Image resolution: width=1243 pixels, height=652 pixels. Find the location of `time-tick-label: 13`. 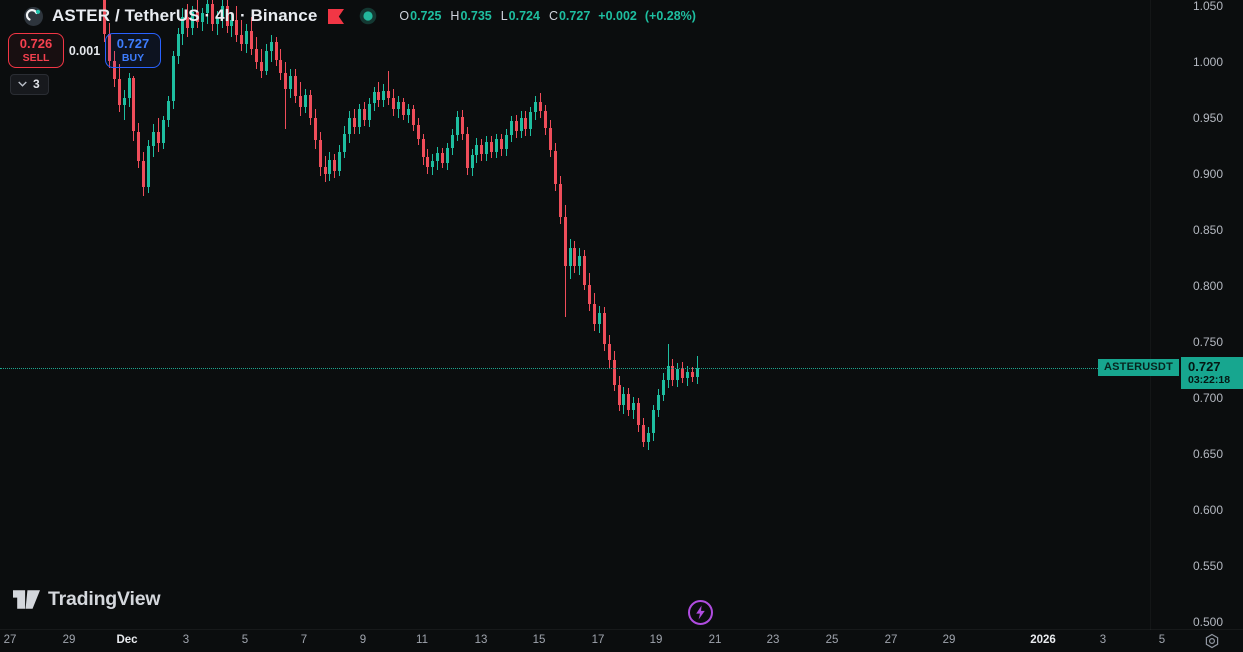

time-tick-label: 13 is located at coordinates (481, 640).